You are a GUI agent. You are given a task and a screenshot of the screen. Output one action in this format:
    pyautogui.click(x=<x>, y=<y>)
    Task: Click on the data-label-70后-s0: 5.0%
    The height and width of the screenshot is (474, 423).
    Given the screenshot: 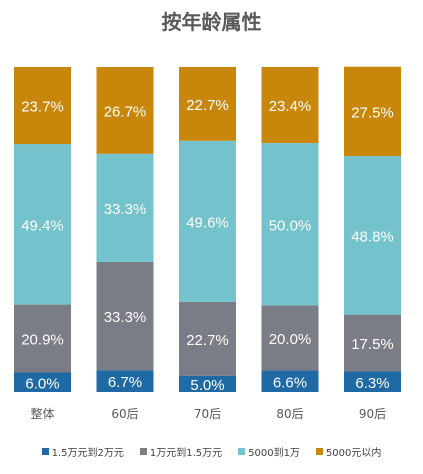 What is the action you would take?
    pyautogui.click(x=207, y=385)
    